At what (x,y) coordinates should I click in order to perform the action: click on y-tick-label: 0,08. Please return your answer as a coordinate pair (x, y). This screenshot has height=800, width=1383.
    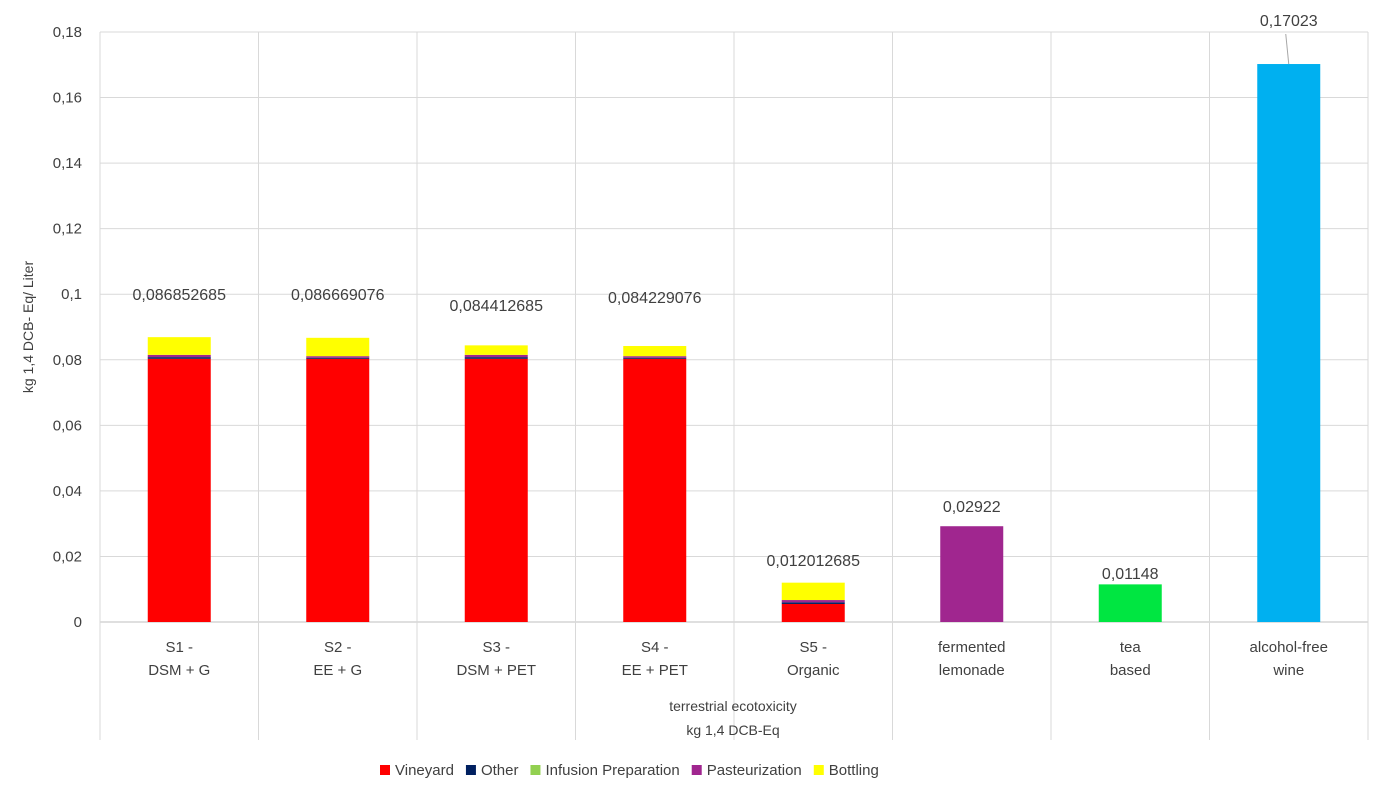
    Looking at the image, I should click on (67, 360).